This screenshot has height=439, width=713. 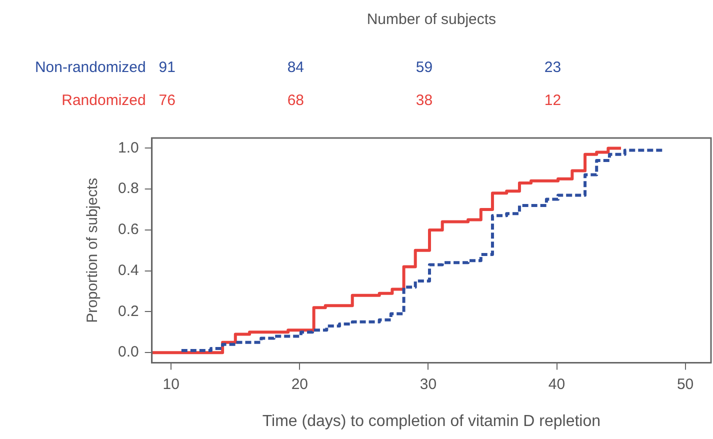 What do you see at coordinates (685, 384) in the screenshot?
I see `x-tick-label: 50` at bounding box center [685, 384].